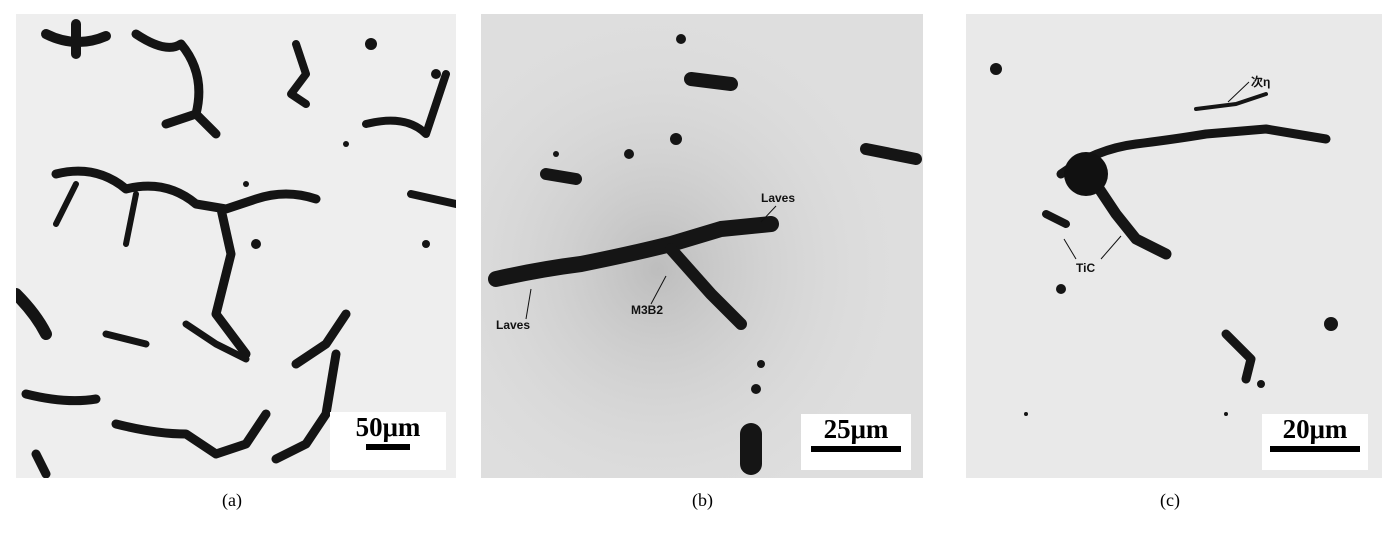  Describe the element at coordinates (1086, 174) in the screenshot. I see `dark-particle` at that location.